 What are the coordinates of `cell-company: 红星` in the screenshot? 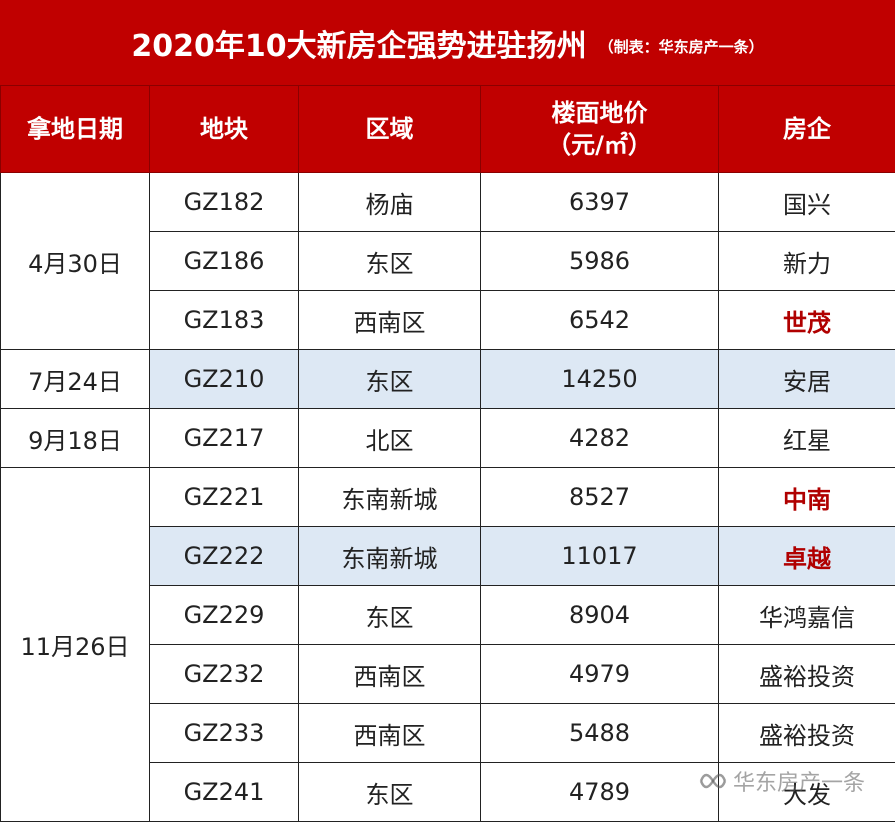 It's located at (807, 438).